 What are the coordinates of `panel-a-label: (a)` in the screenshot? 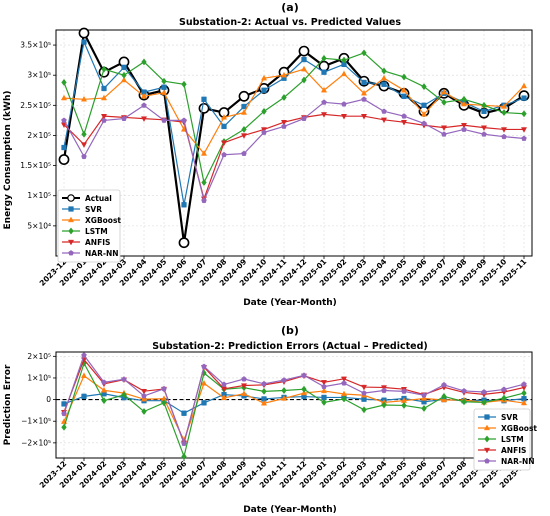 It's located at (289, 7).